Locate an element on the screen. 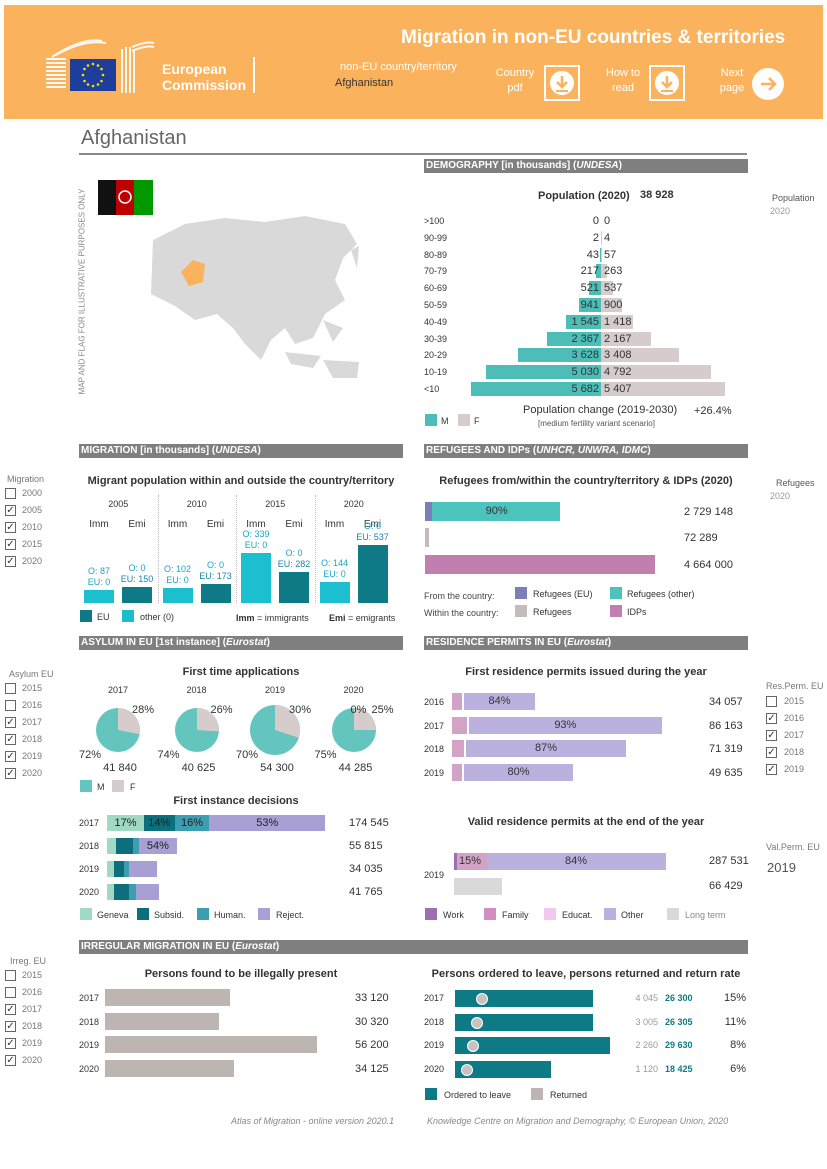 Image resolution: width=827 pixels, height=1169 pixels. residence-section-title: RESIDENCE PERMITS IN EU (Eurostat) is located at coordinates (586, 643).